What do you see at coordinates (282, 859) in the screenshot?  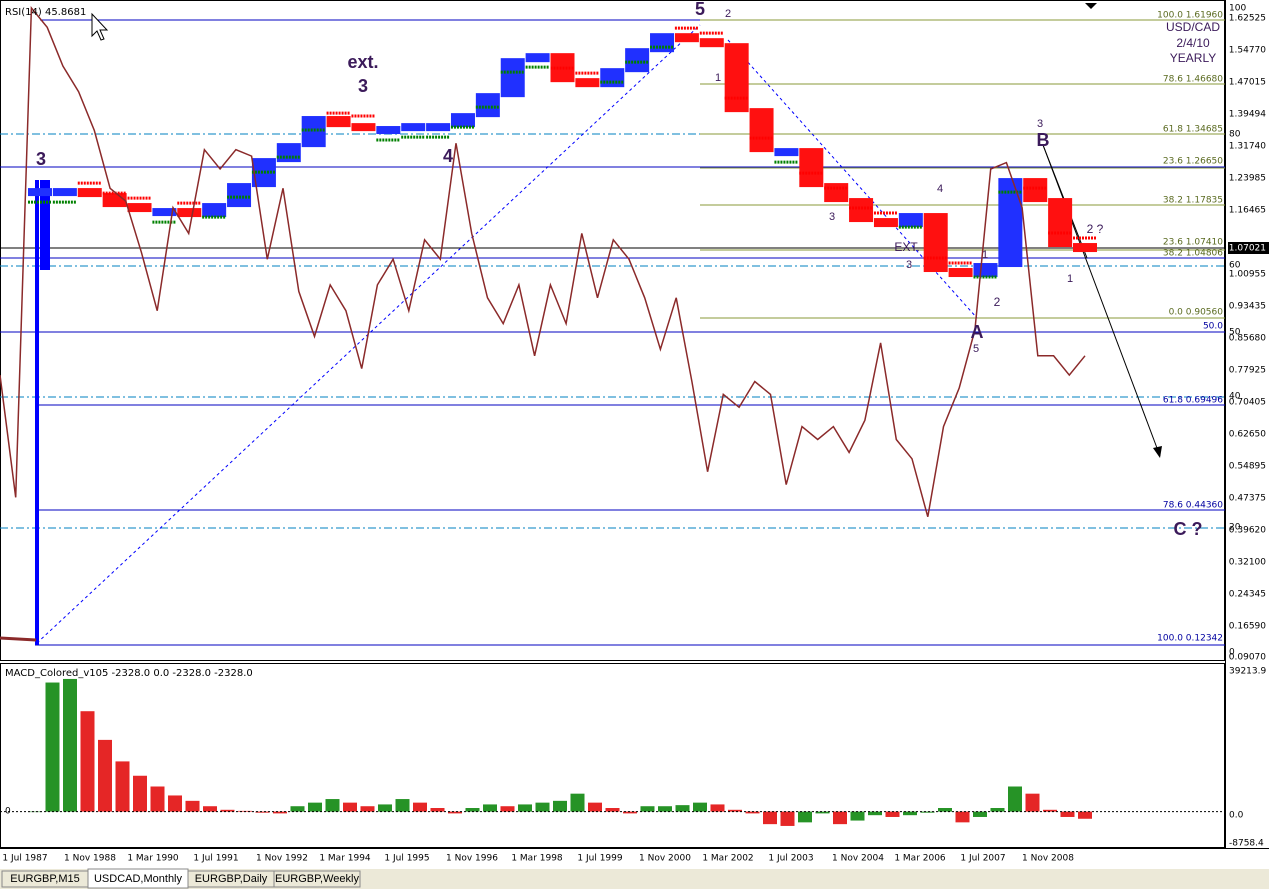 I see `date-label: 1 Nov 1992` at bounding box center [282, 859].